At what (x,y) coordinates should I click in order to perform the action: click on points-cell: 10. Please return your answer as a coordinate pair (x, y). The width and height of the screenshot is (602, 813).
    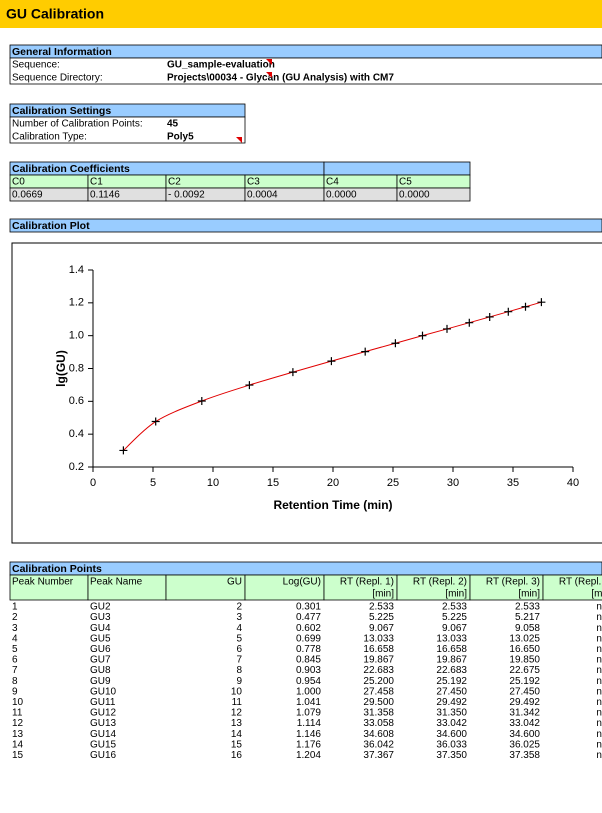
    Looking at the image, I should click on (237, 691).